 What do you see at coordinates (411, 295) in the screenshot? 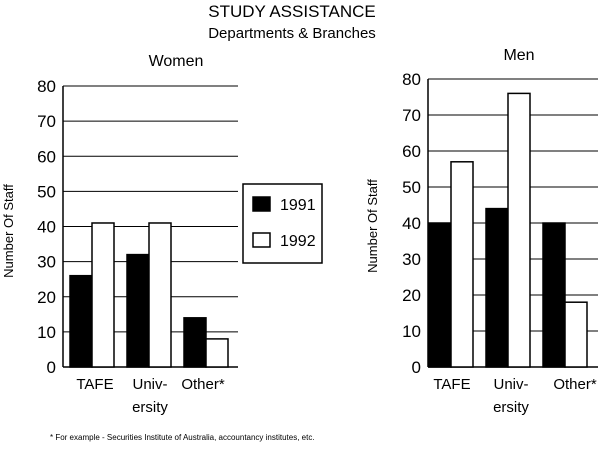
I see `men-y-tick-20: 20` at bounding box center [411, 295].